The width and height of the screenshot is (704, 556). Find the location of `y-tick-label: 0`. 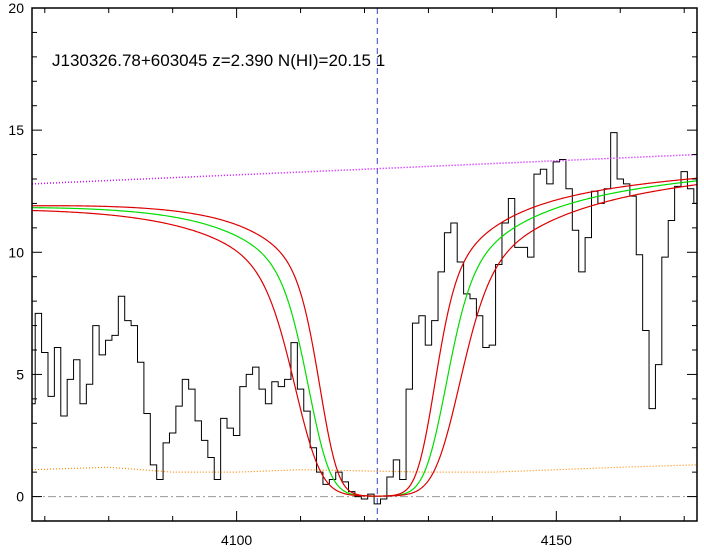

y-tick-label: 0 is located at coordinates (20, 497).